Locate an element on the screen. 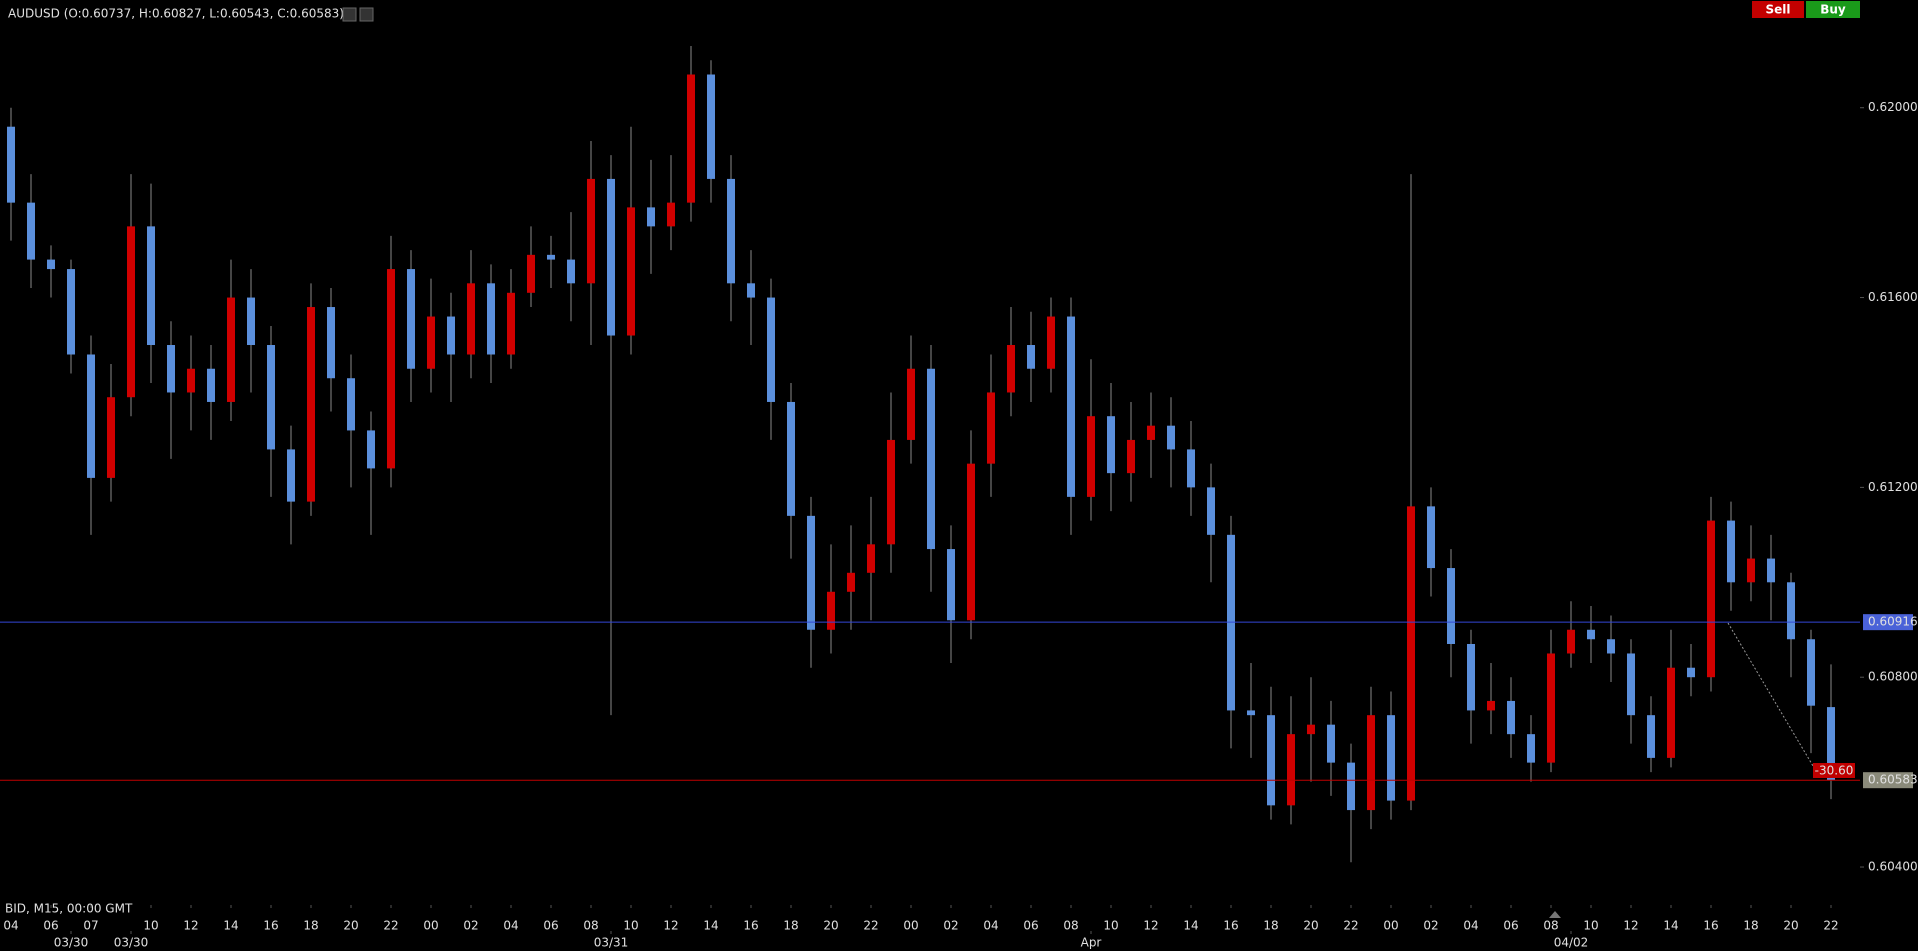 The height and width of the screenshot is (951, 1918). marker-triangle is located at coordinates (1555, 914).